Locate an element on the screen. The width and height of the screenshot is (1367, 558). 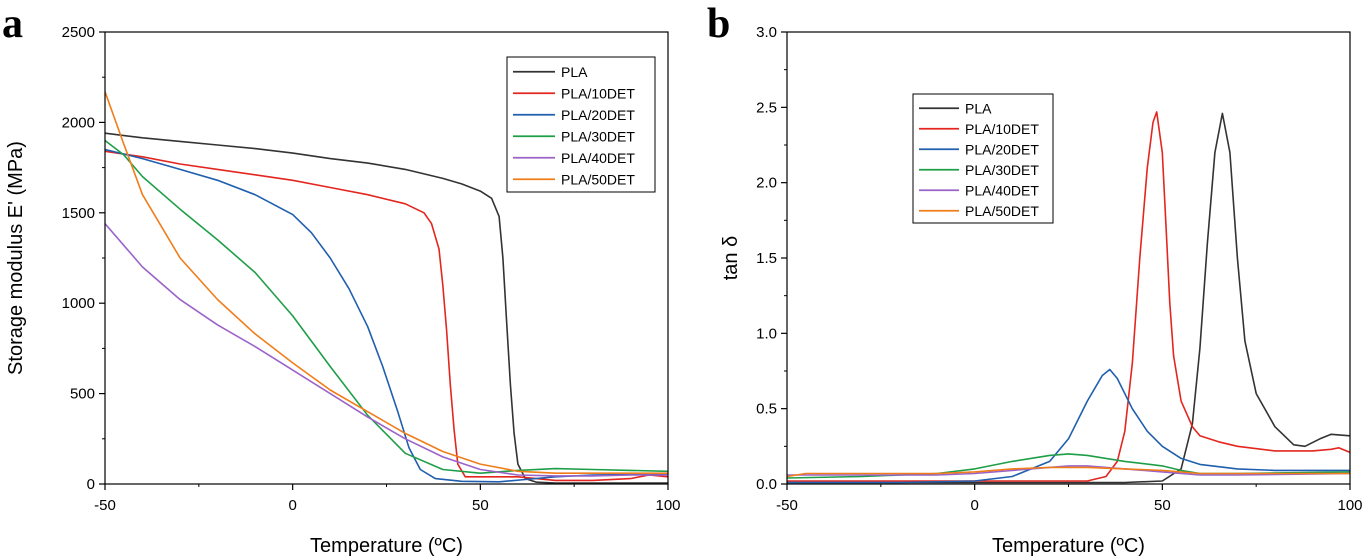
panel-a-legend-label-1: PLA/10DET is located at coordinates (598, 93).